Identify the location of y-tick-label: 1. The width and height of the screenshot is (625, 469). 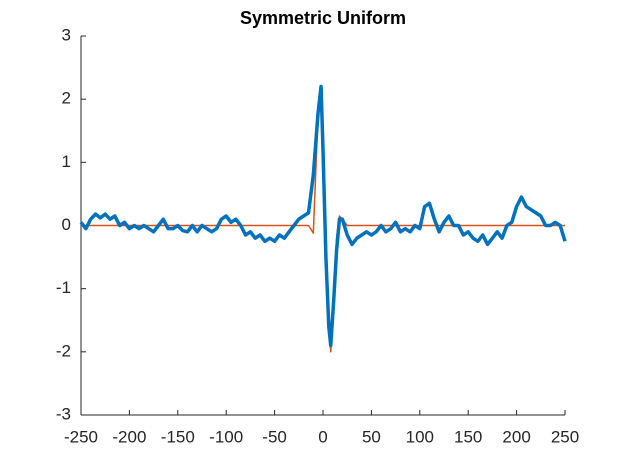
(66, 161).